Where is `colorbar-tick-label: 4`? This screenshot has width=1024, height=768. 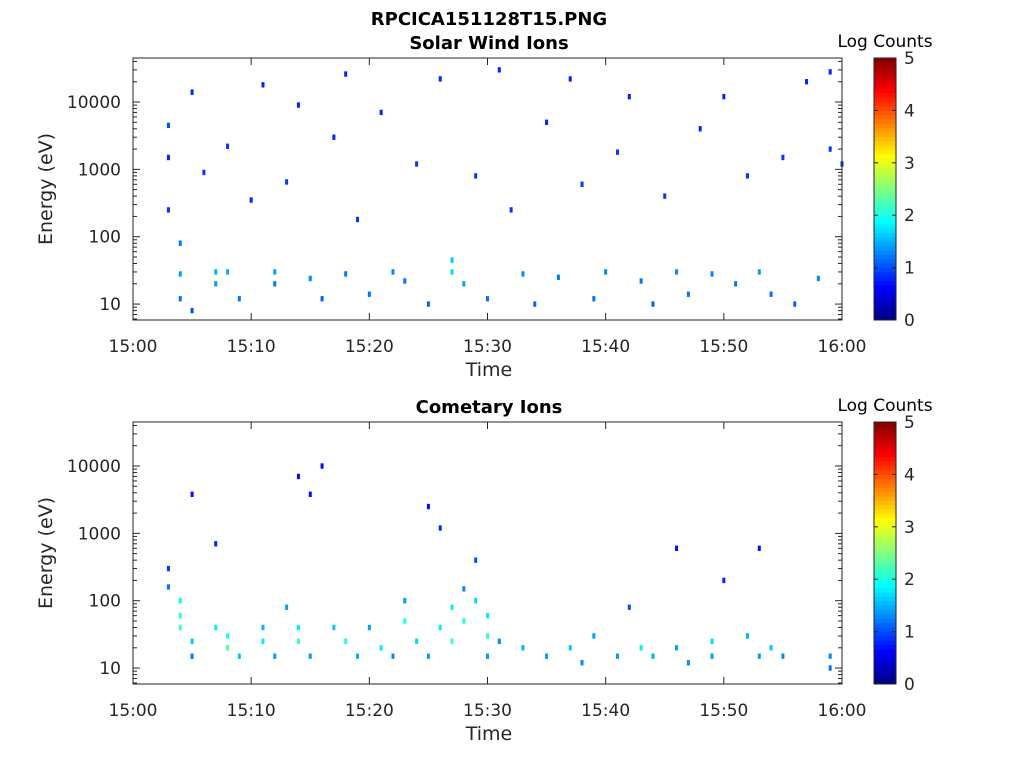 colorbar-tick-label: 4 is located at coordinates (909, 111).